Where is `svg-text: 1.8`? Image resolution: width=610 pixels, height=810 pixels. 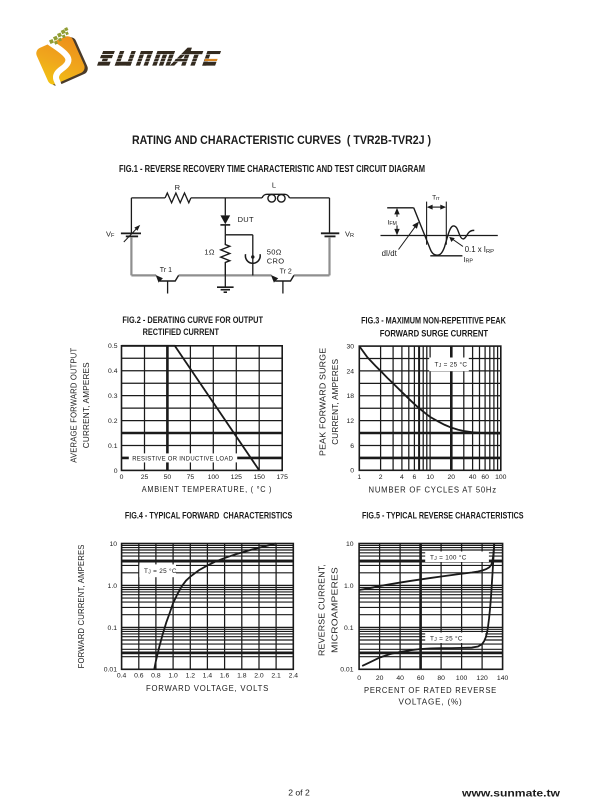 svg-text: 1.8 is located at coordinates (242, 676).